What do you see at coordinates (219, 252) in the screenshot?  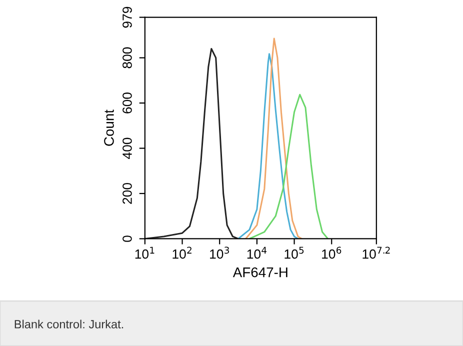 I see `x-tick-label: 10$^{3}$` at bounding box center [219, 252].